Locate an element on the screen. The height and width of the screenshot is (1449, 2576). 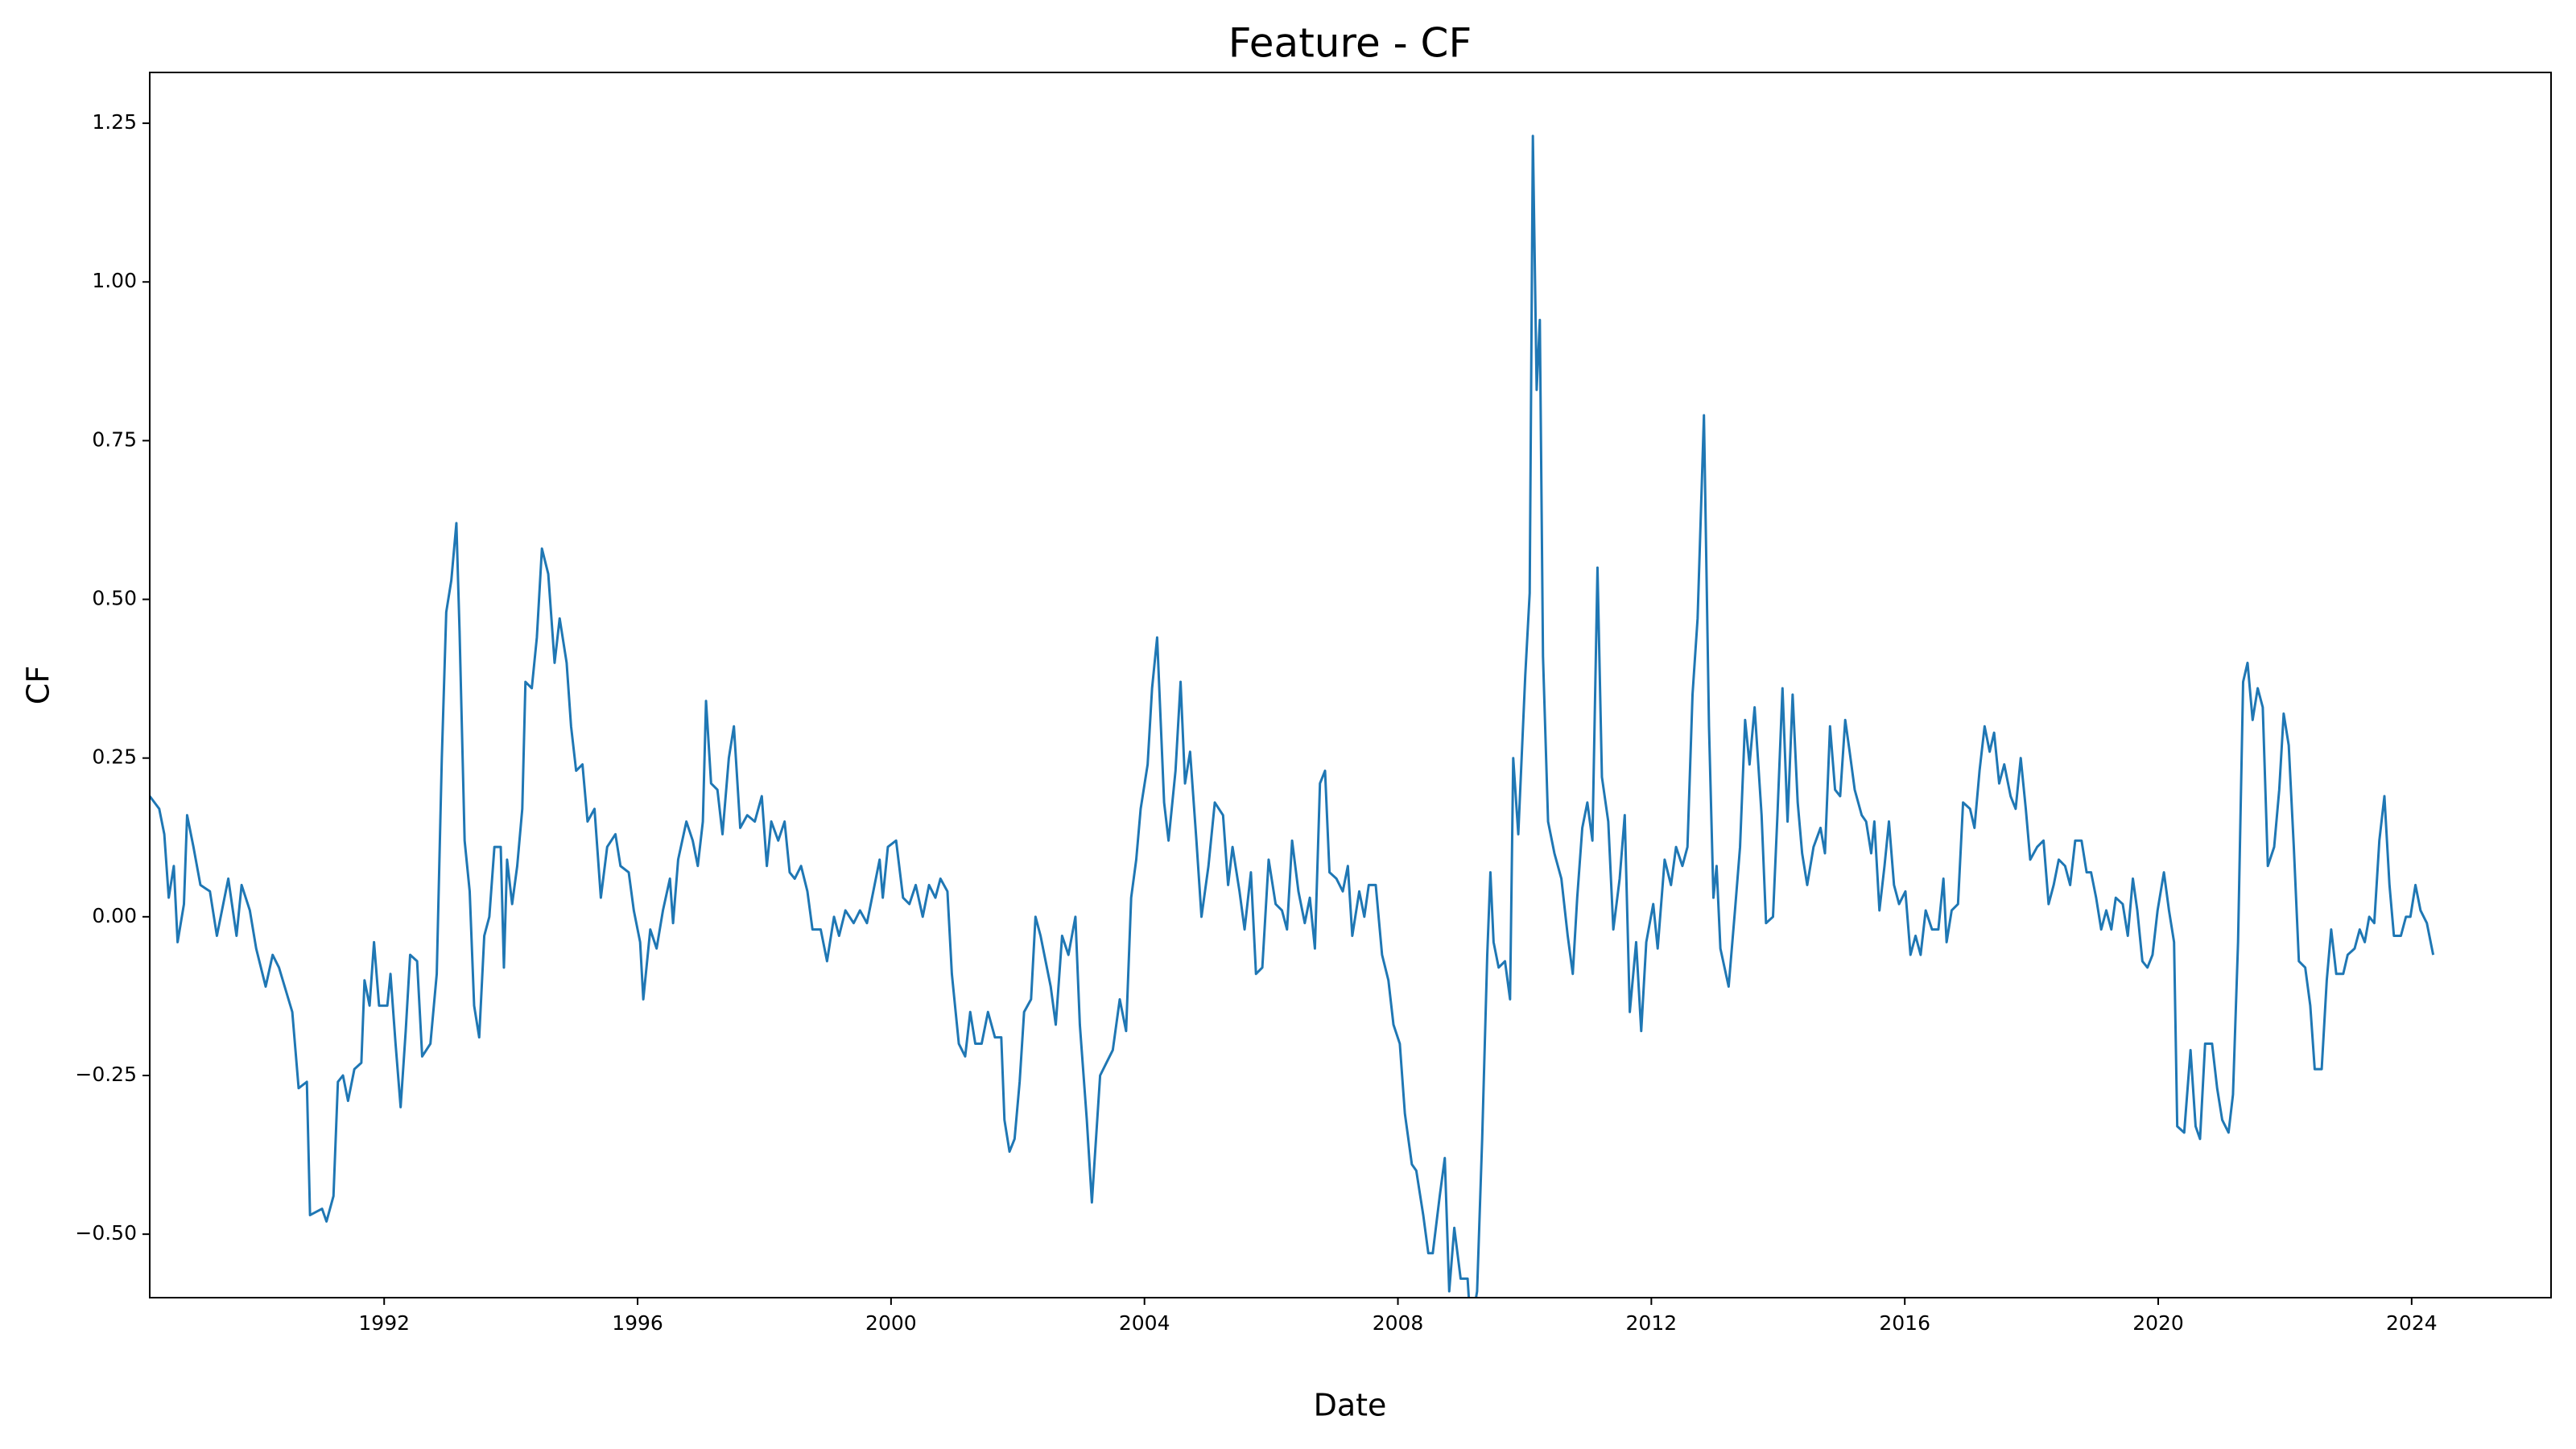
x-tick-label: 1996 is located at coordinates (637, 1323).